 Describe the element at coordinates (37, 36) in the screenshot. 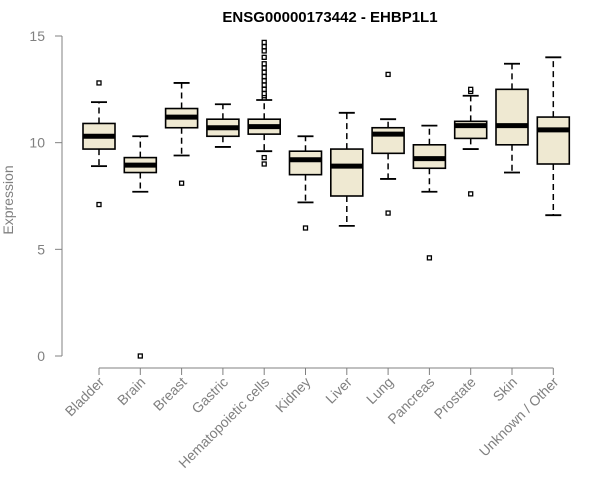

I see `y-tick-label: 15` at that location.